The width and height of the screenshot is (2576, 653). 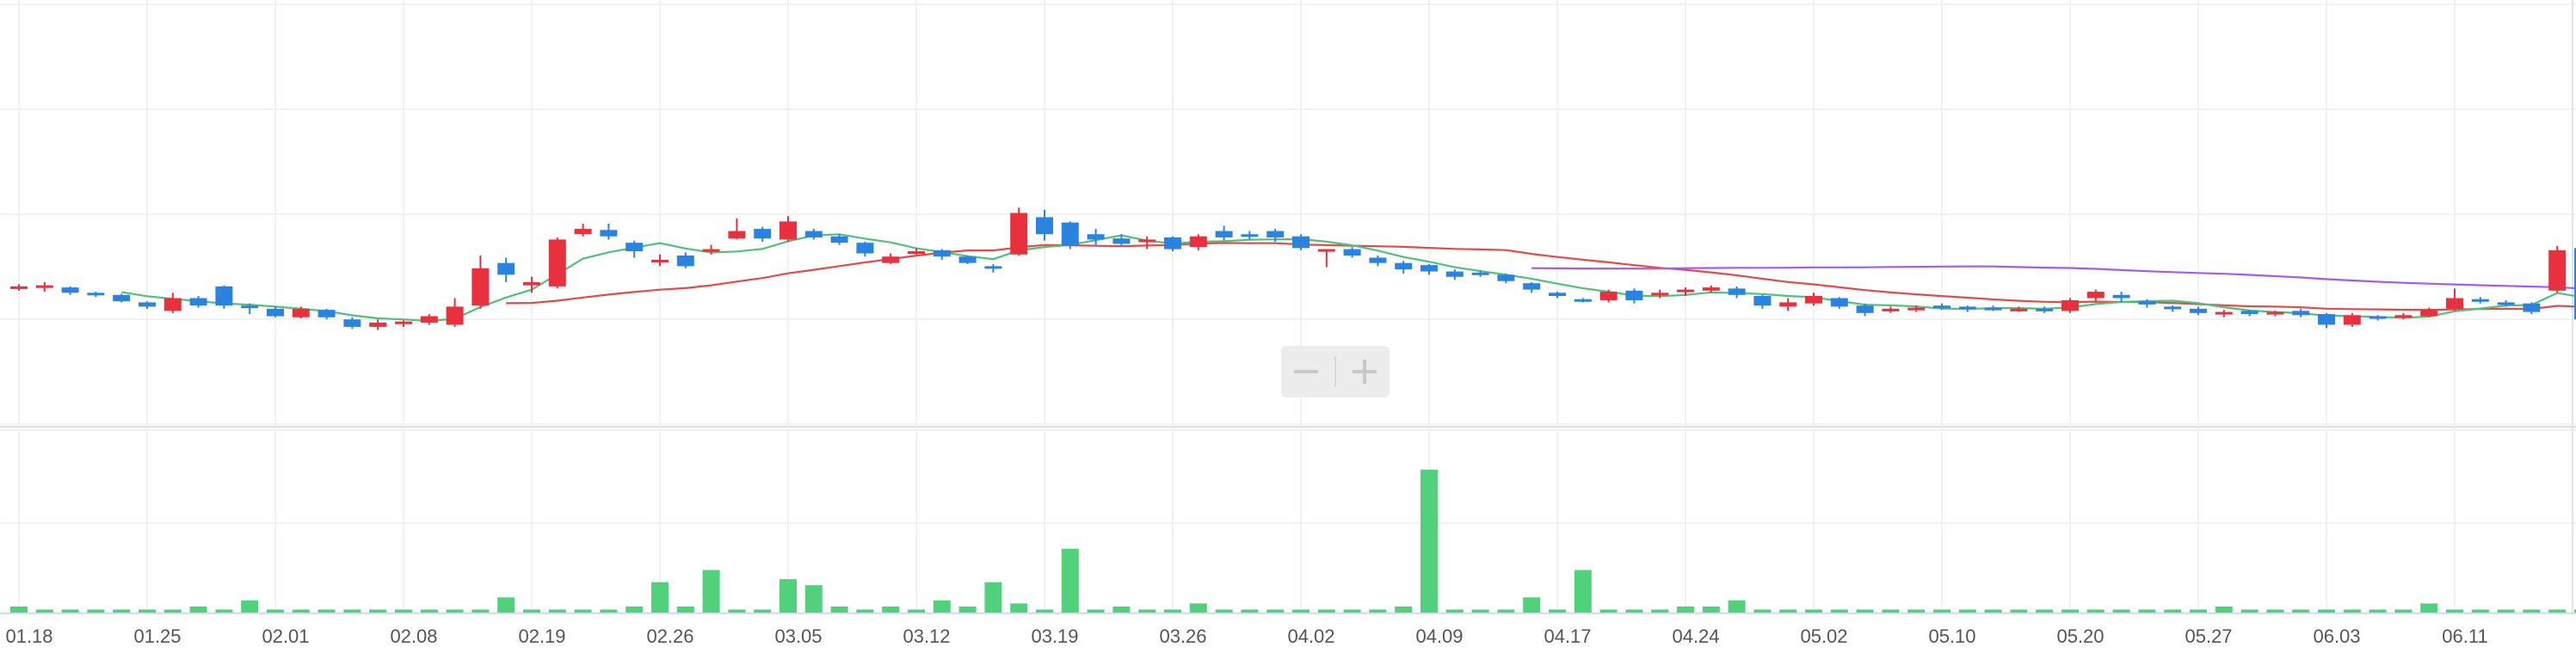 I want to click on x-tick-label: 03.05, so click(x=798, y=636).